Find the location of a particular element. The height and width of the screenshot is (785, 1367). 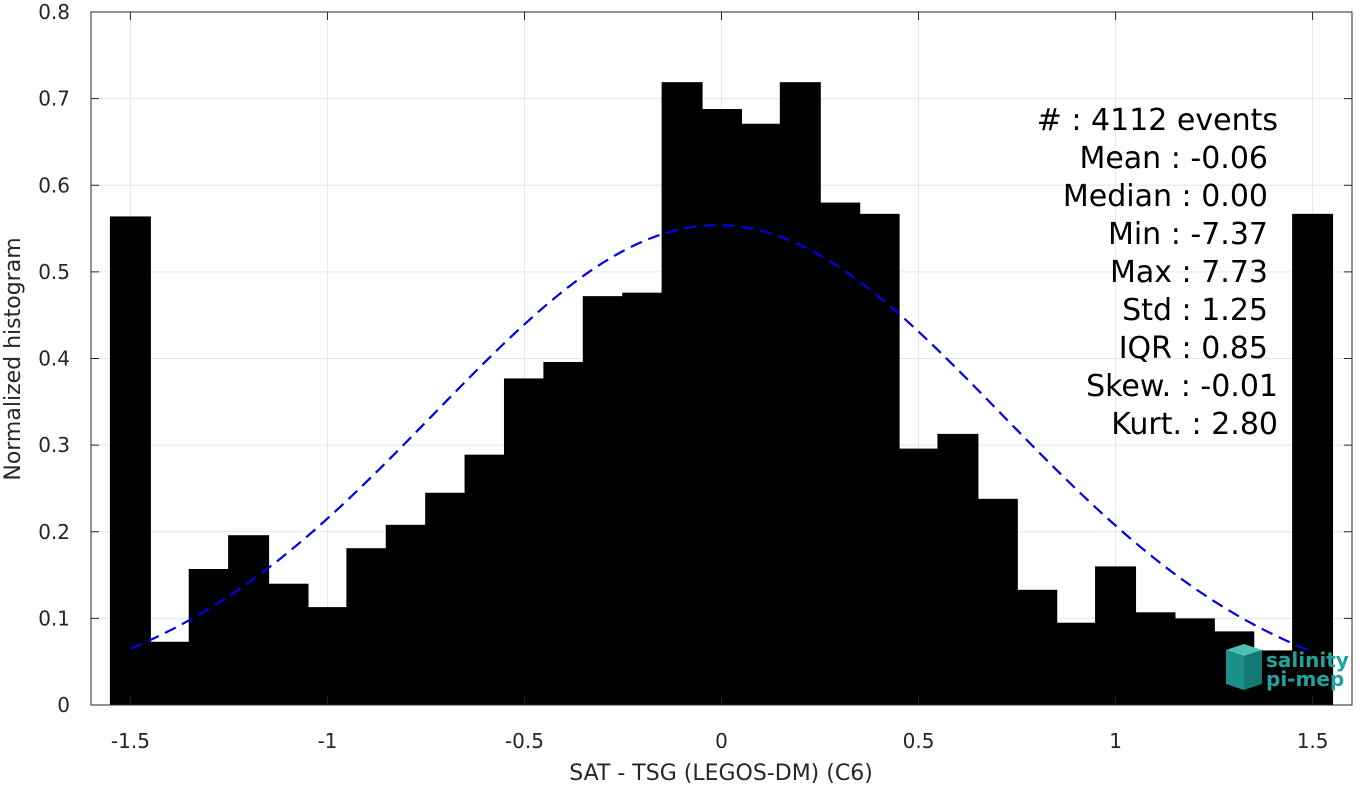

y-tick-label-8: 0.8 is located at coordinates (54, 12).